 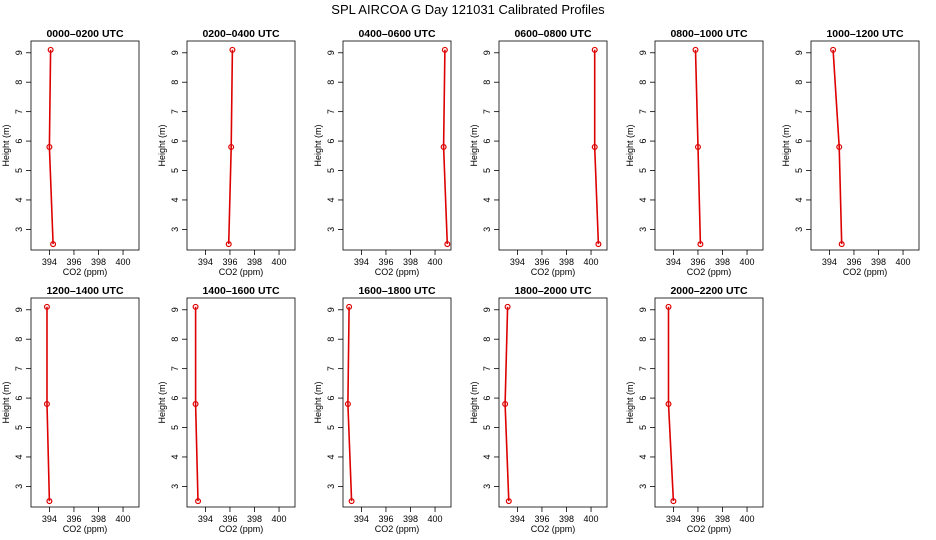 I want to click on panel-title: 0200–0400 UTC, so click(x=240, y=34).